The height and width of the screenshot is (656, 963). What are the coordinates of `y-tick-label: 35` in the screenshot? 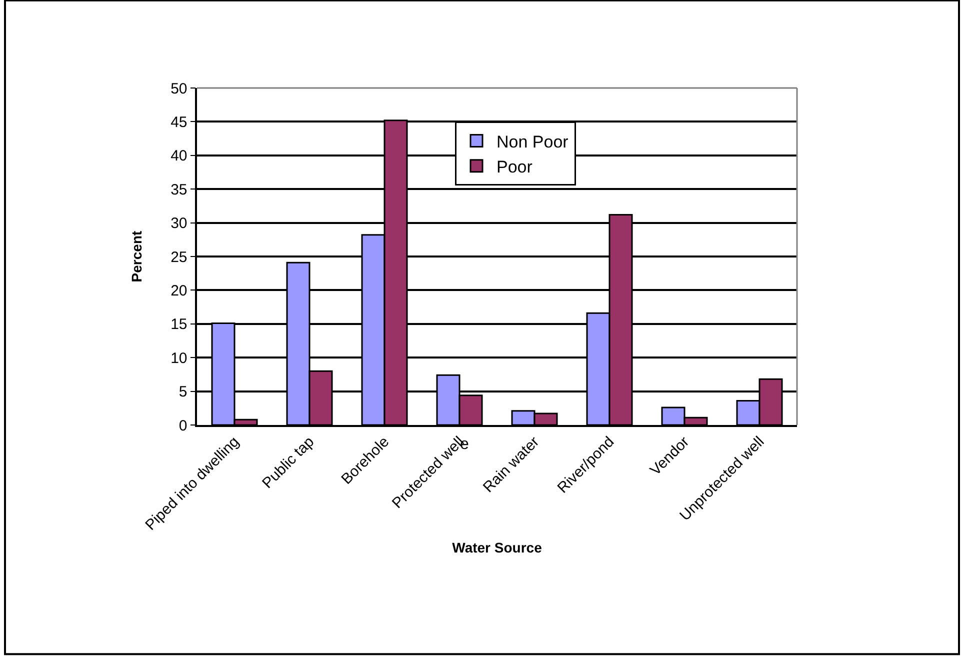 It's located at (179, 189).